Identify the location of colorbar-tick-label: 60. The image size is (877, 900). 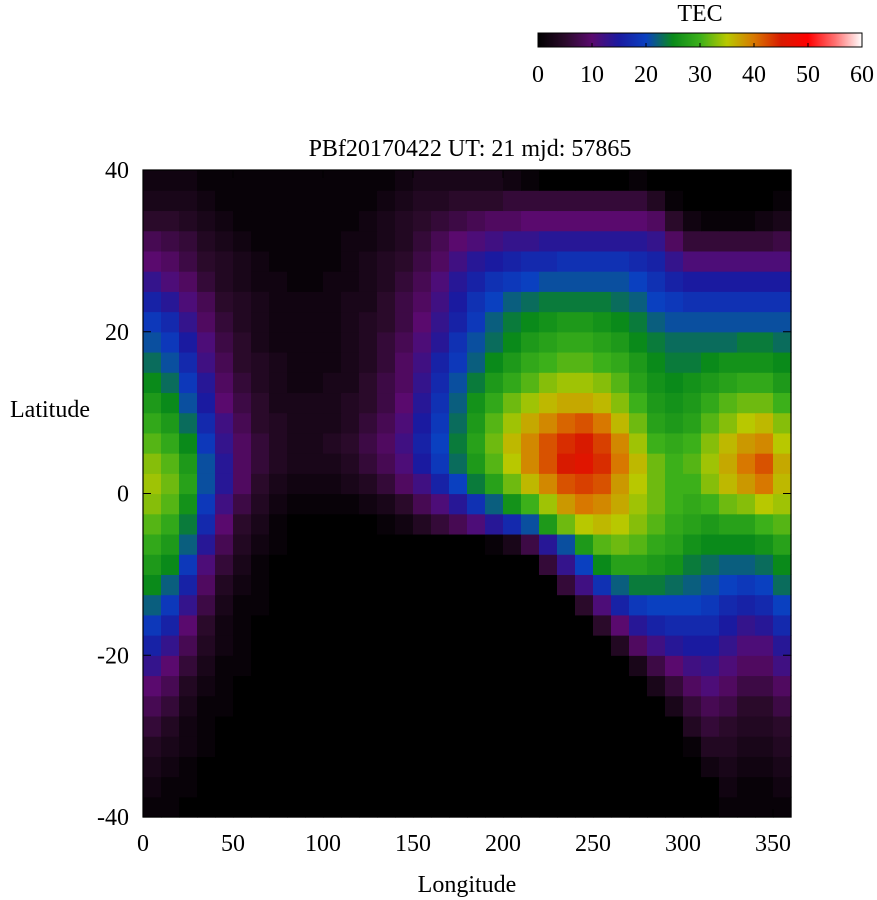
(862, 75).